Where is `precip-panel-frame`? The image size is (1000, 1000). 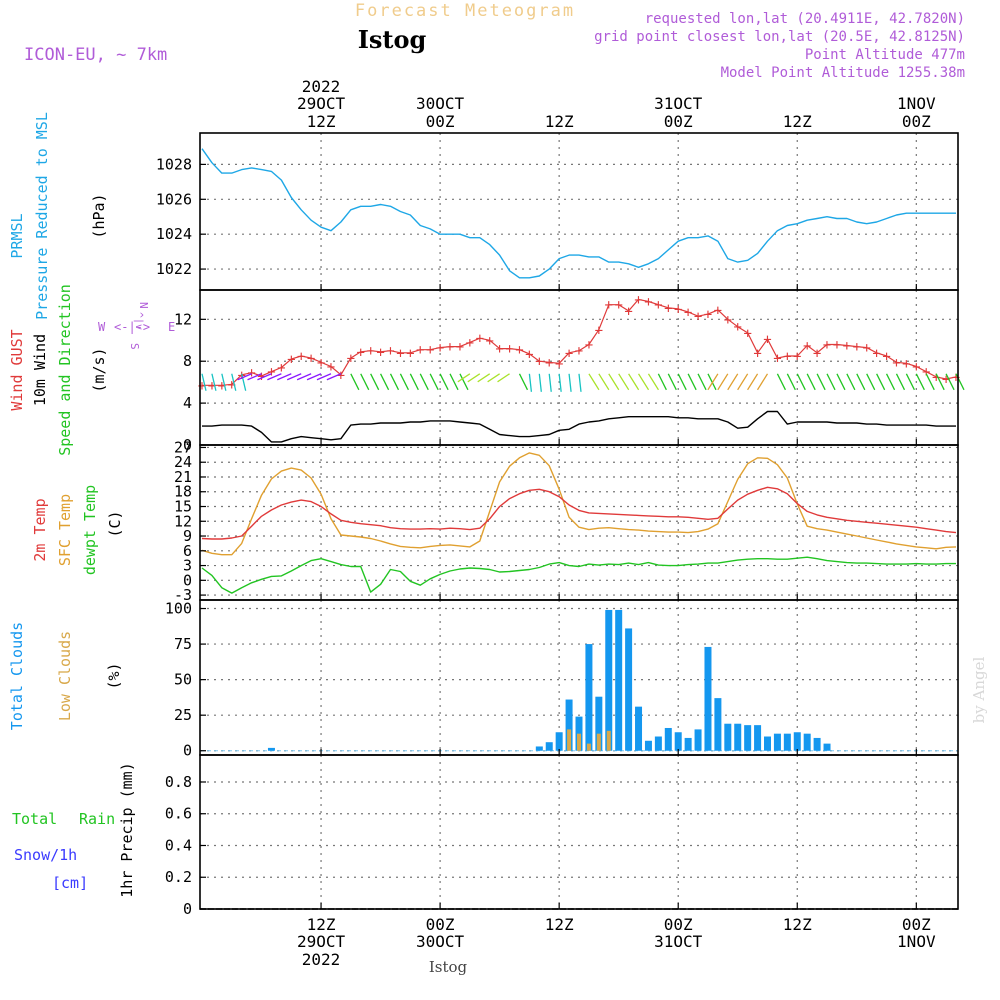
precip-panel-frame is located at coordinates (579, 832).